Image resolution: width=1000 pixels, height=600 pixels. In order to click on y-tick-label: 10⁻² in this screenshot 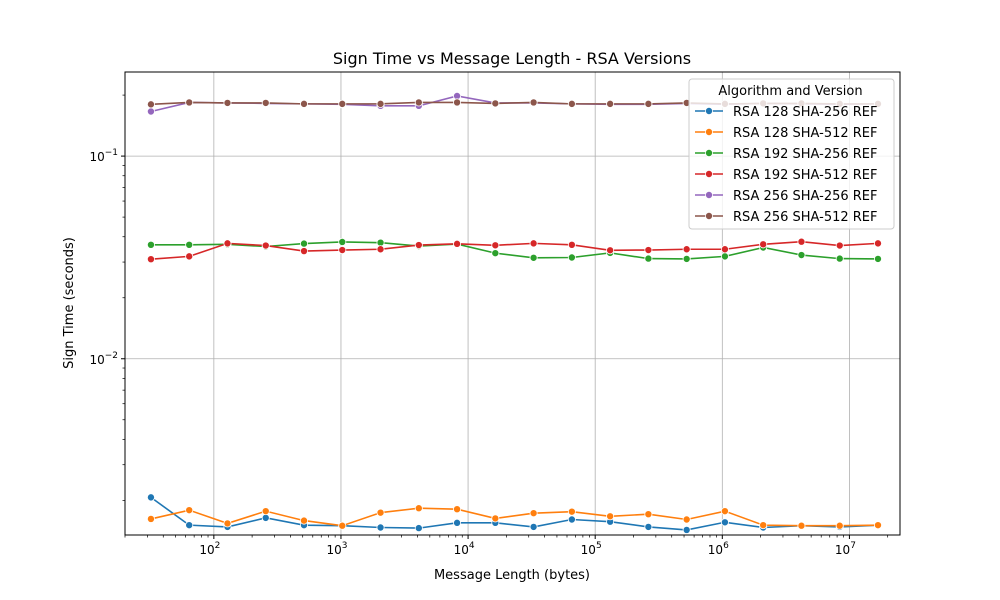, I will do `click(103, 359)`.